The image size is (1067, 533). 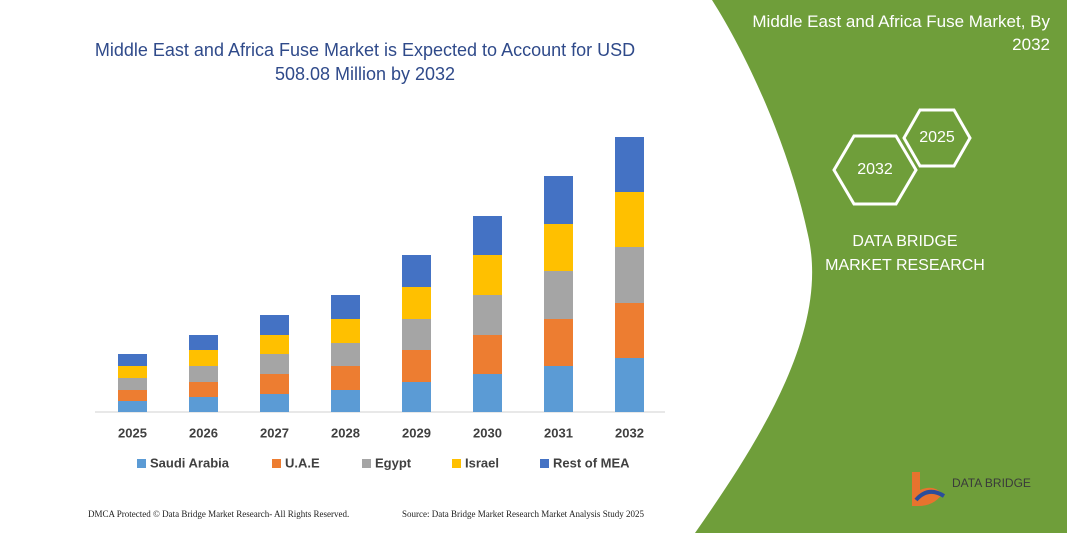 What do you see at coordinates (345, 432) in the screenshot?
I see `x-tick-label: 2028` at bounding box center [345, 432].